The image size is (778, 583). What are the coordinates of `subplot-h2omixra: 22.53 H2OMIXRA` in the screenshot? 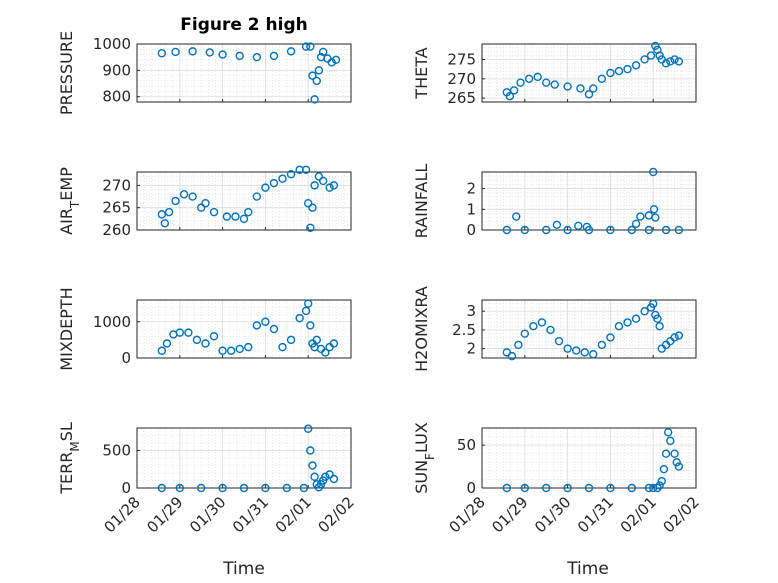 It's located at (554, 329).